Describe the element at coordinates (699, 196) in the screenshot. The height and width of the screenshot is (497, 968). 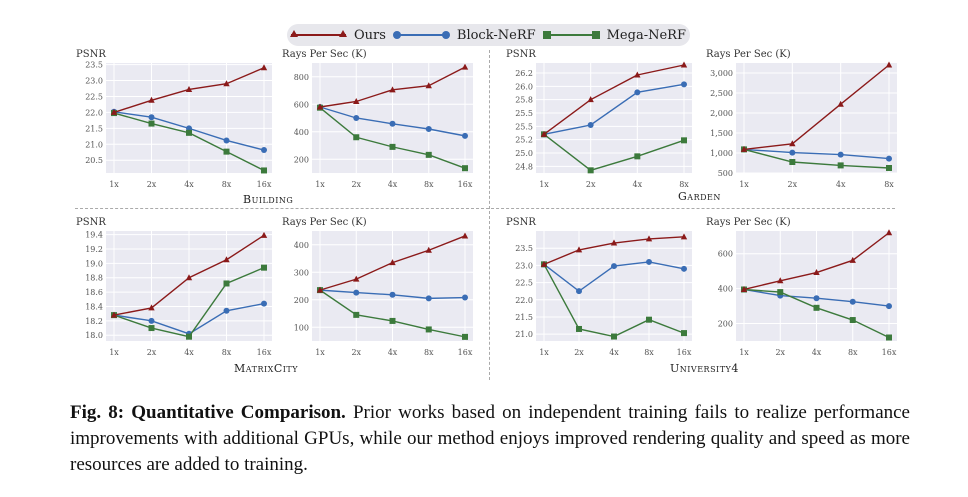
I see `scene-label-garden: Garden` at that location.